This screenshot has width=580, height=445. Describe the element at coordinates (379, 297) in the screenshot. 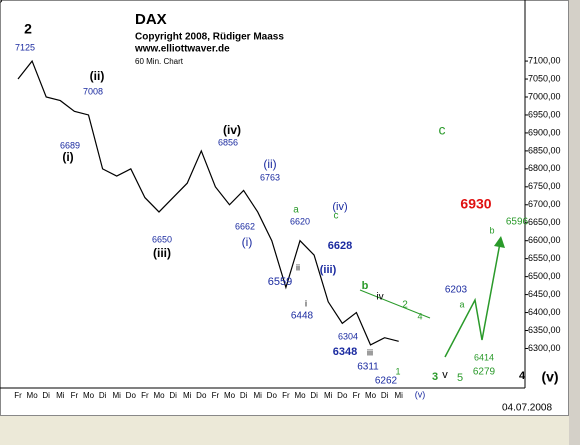

I see `wave-label: iv` at that location.